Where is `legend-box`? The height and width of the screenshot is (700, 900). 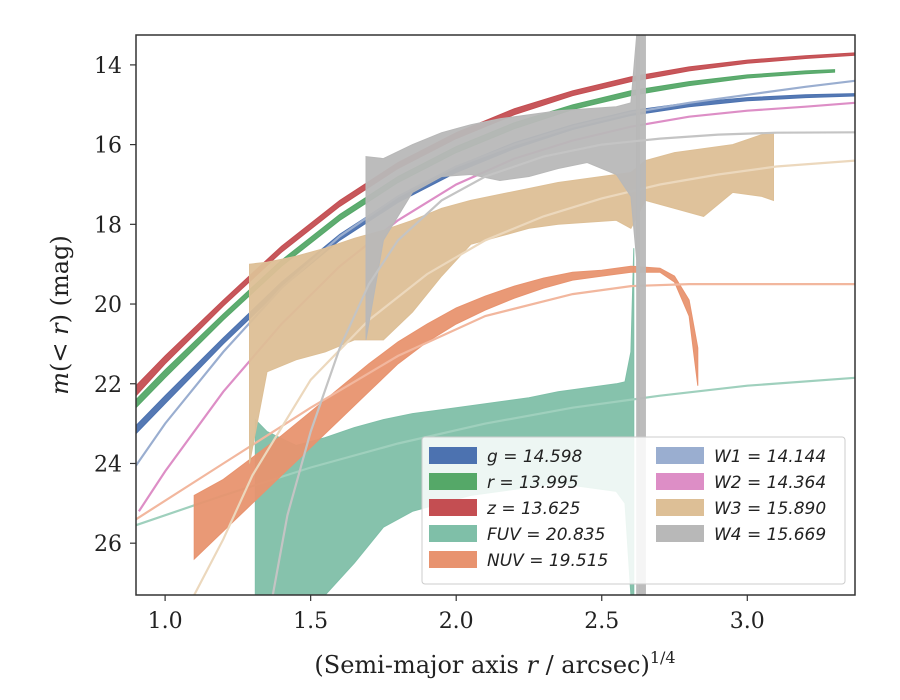
legend-box is located at coordinates (633, 510).